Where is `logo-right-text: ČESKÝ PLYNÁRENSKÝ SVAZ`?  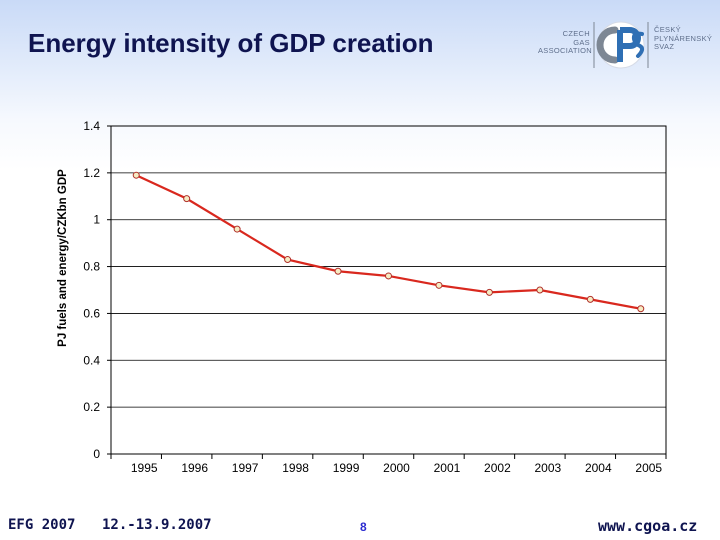 logo-right-text: ČESKÝ PLYNÁRENSKÝ SVAZ is located at coordinates (683, 38).